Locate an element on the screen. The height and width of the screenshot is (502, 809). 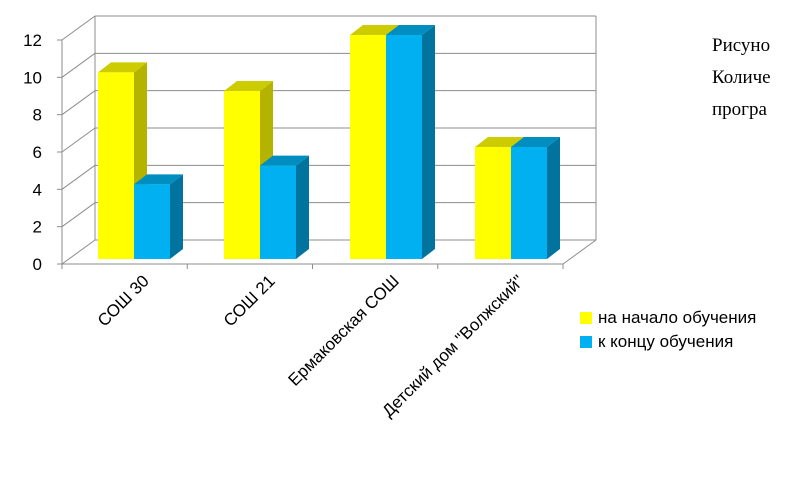
figure-caption: Рисуно Количе програ is located at coordinates (760, 90).